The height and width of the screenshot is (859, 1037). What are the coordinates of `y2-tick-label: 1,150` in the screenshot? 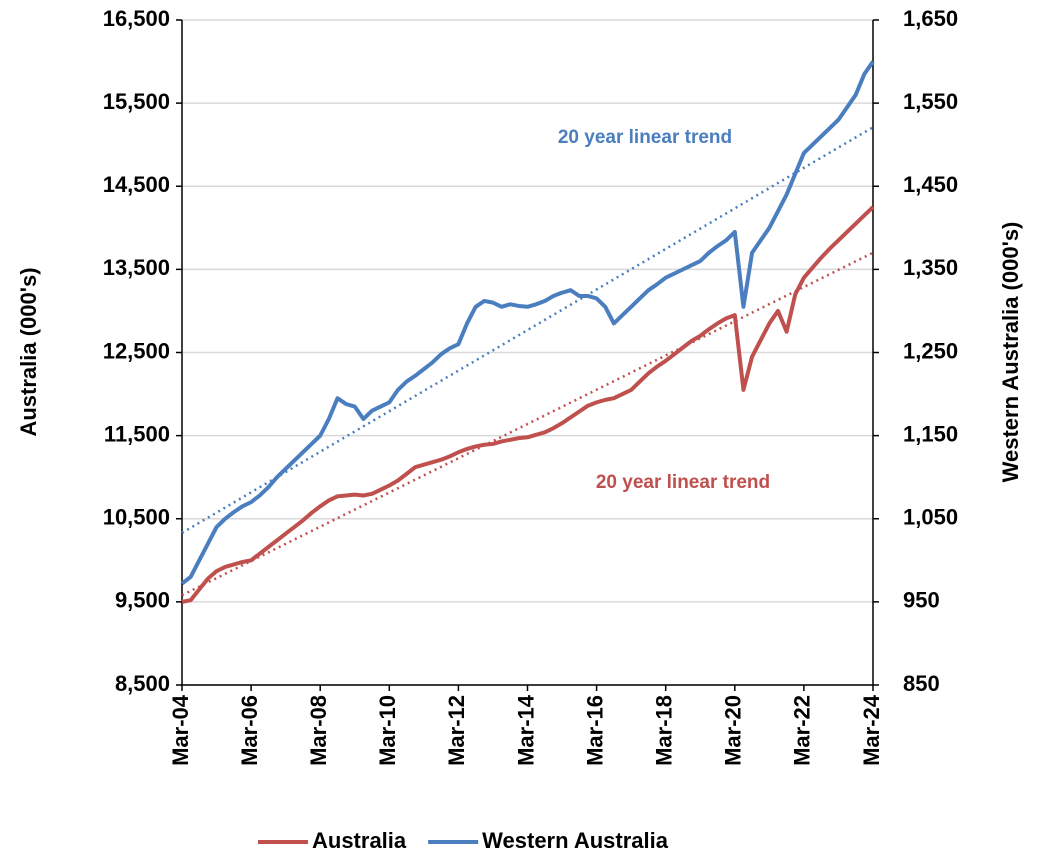 It's located at (930, 433).